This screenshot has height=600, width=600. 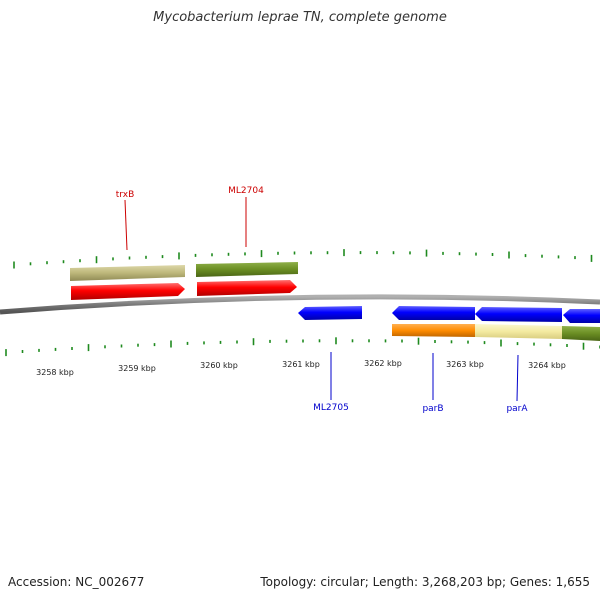 What do you see at coordinates (137, 368) in the screenshot?
I see `scale-label: 3259 kbp` at bounding box center [137, 368].